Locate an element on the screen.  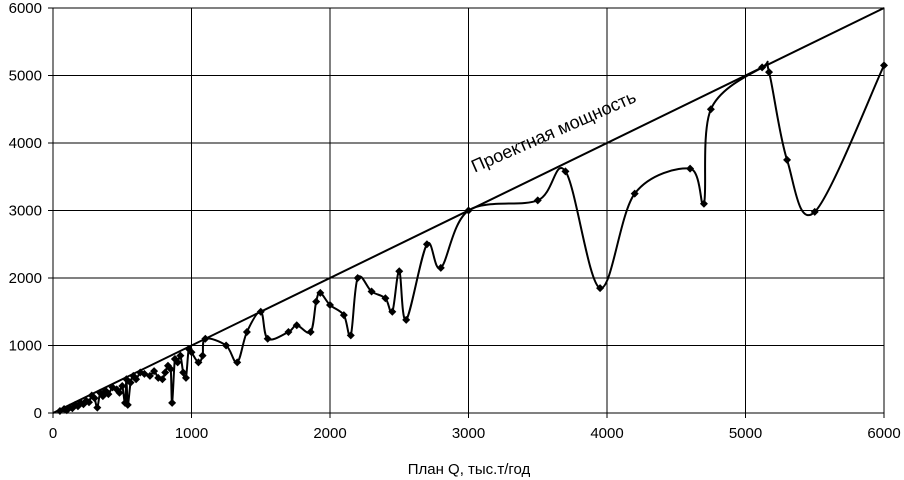
x-tick-label: 4000 is located at coordinates (606, 433).